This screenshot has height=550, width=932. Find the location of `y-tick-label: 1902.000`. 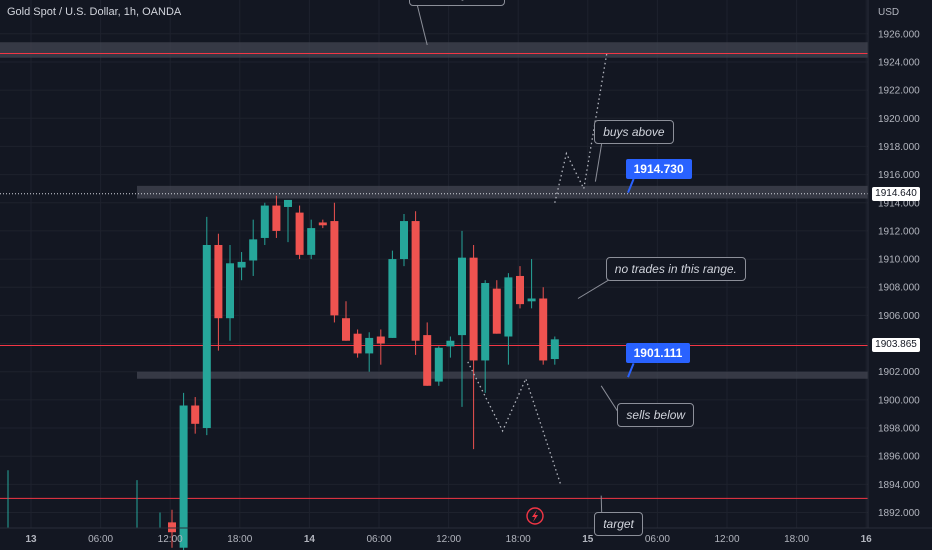

y-tick-label: 1902.000 is located at coordinates (899, 372).